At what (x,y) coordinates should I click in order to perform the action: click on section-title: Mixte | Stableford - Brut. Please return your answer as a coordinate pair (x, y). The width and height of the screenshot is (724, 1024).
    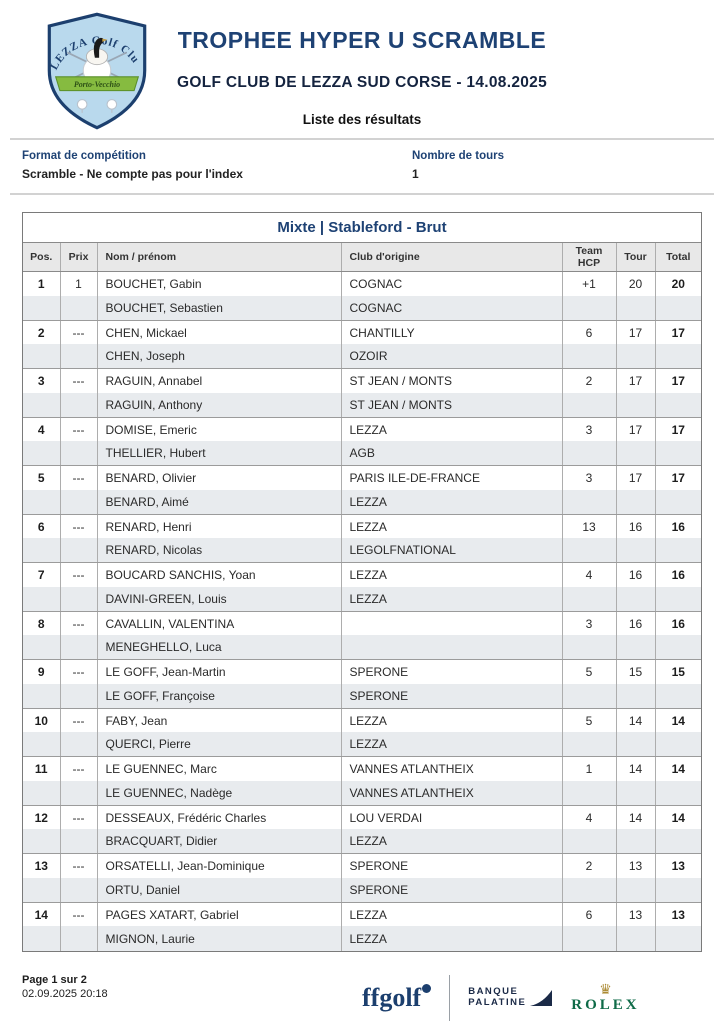
    Looking at the image, I should click on (362, 228).